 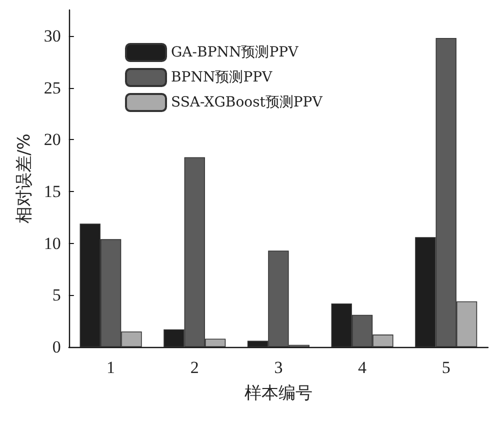 I want to click on legend-label: GA-BPNN预测PPV, so click(x=235, y=52).